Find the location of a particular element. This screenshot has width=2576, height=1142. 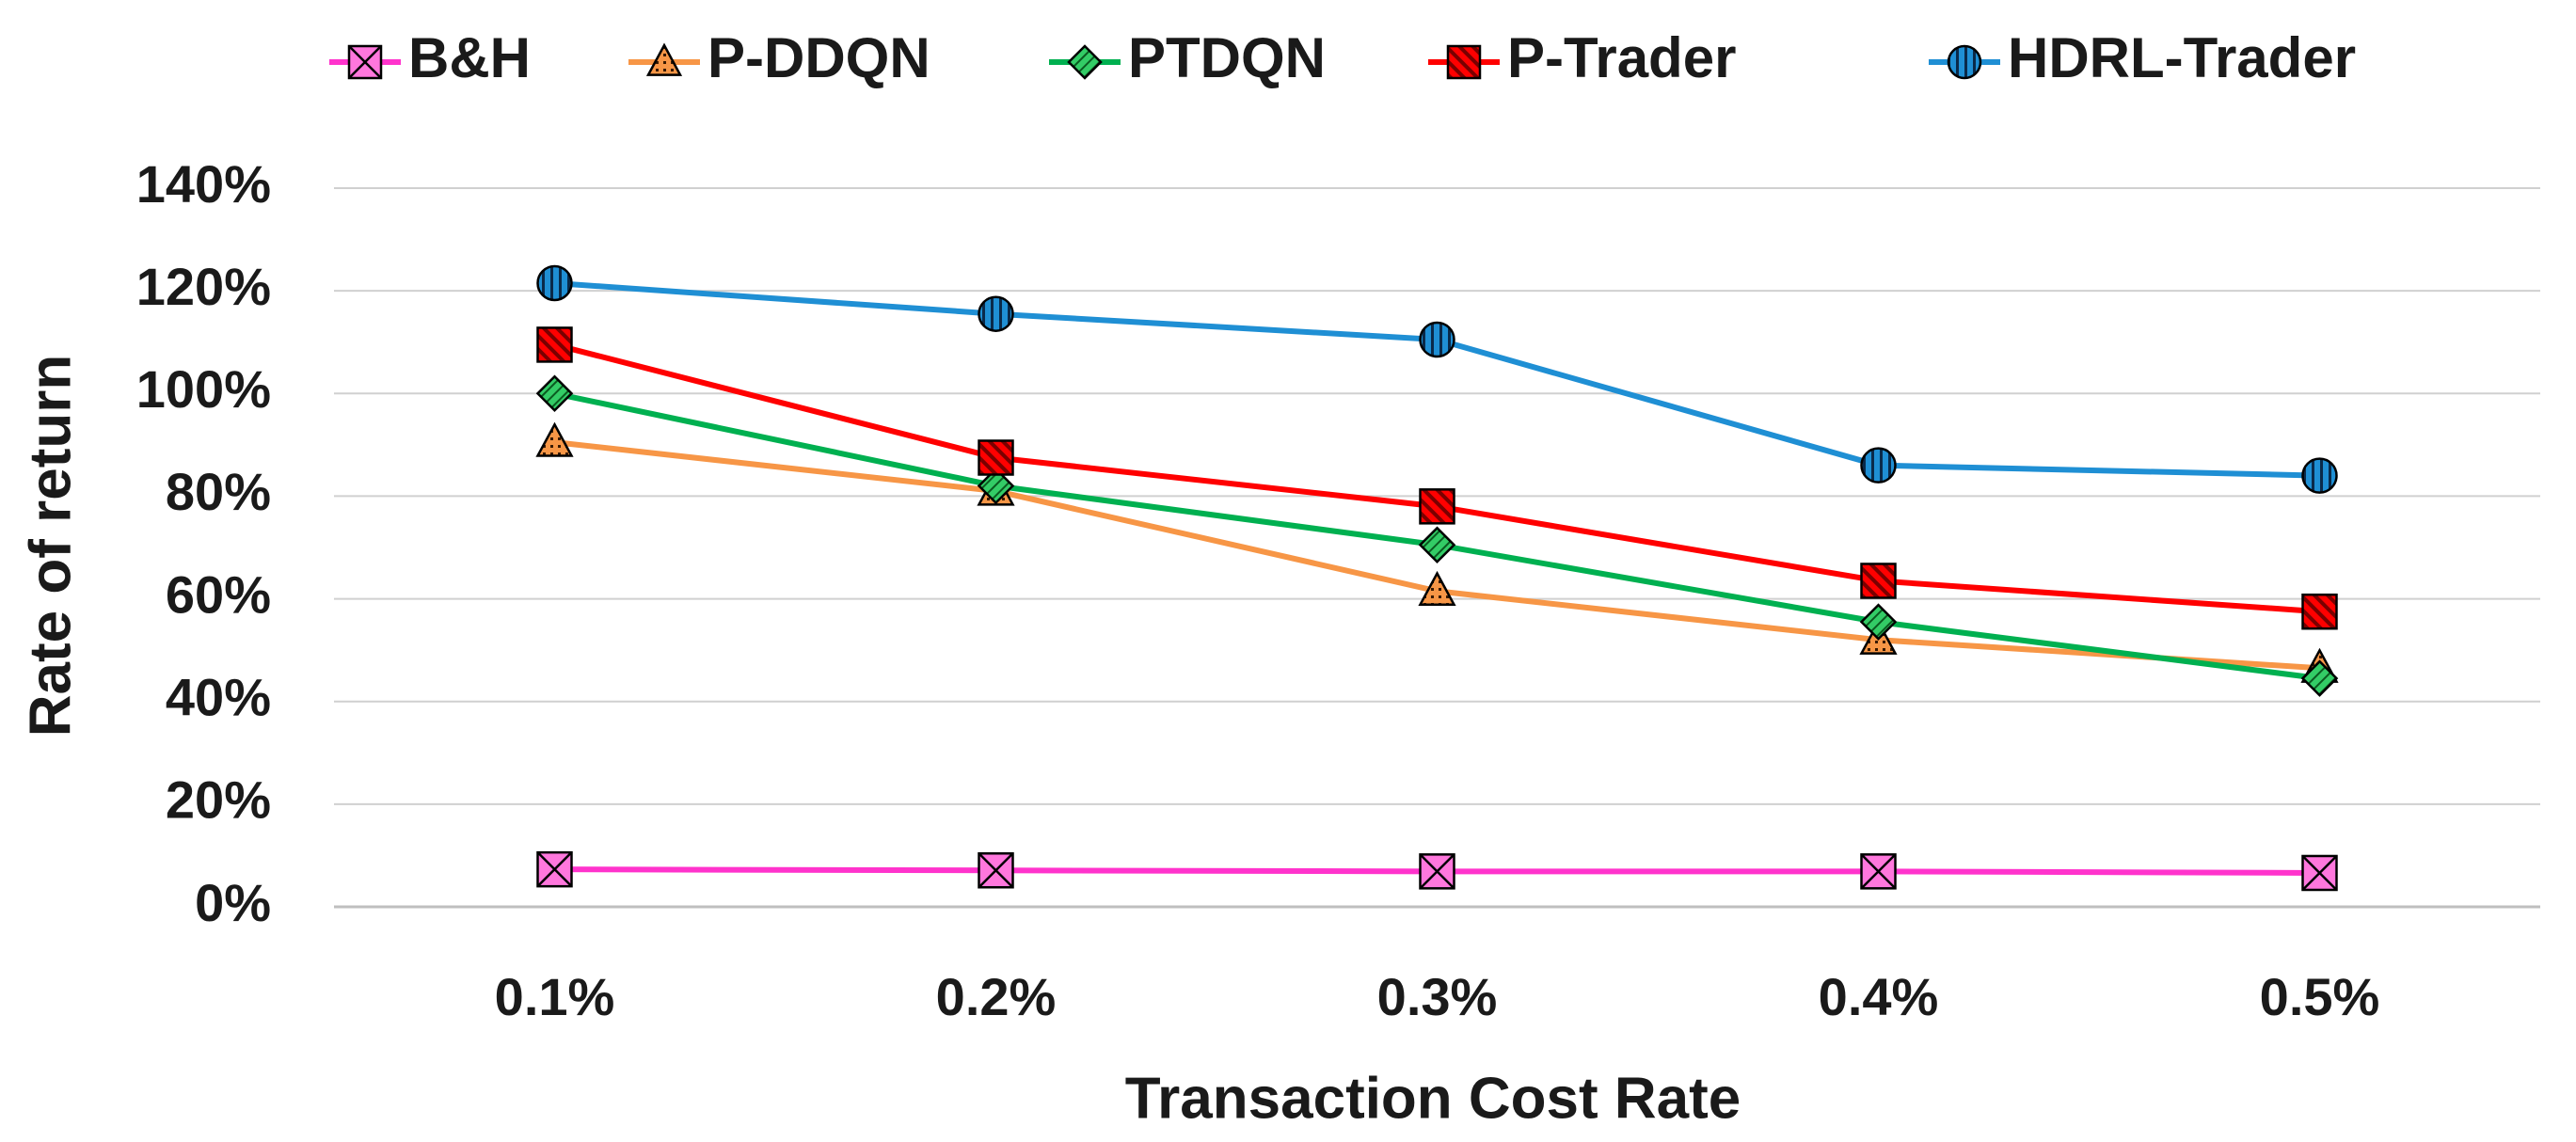

legend-item-p-ddqn: P-DDQN is located at coordinates (779, 57).